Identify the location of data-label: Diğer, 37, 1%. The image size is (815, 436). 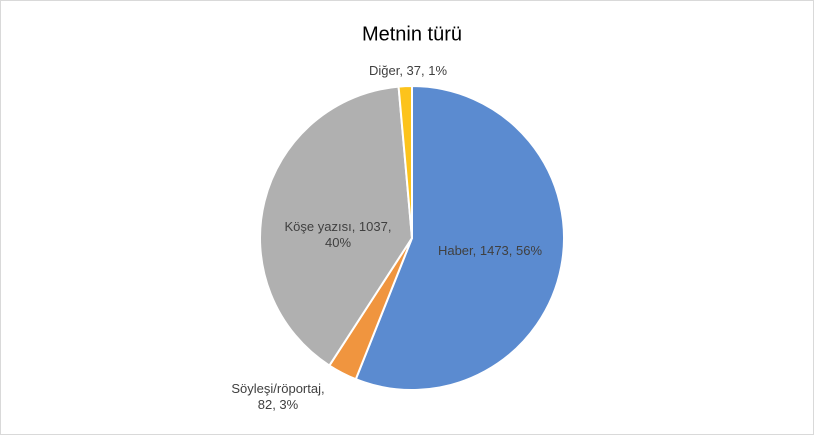
(408, 70).